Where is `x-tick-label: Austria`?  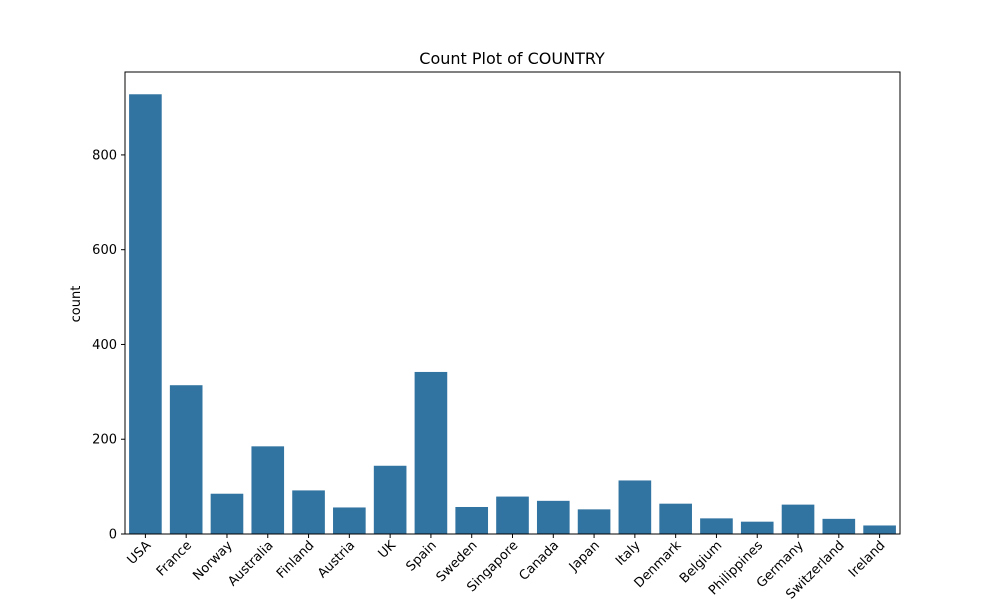 x-tick-label: Austria is located at coordinates (336, 559).